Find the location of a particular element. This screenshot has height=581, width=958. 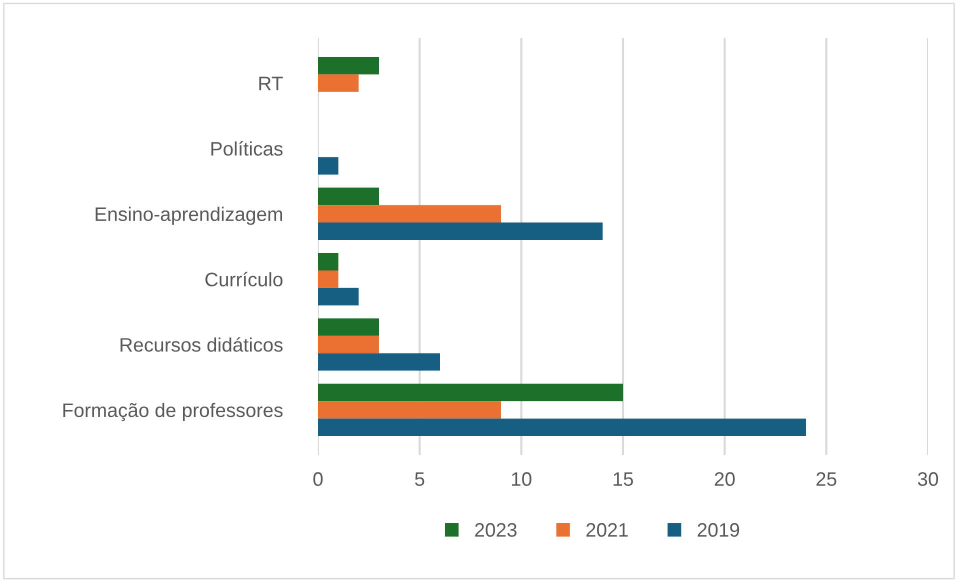

y-tick-label: Políticas is located at coordinates (247, 148).